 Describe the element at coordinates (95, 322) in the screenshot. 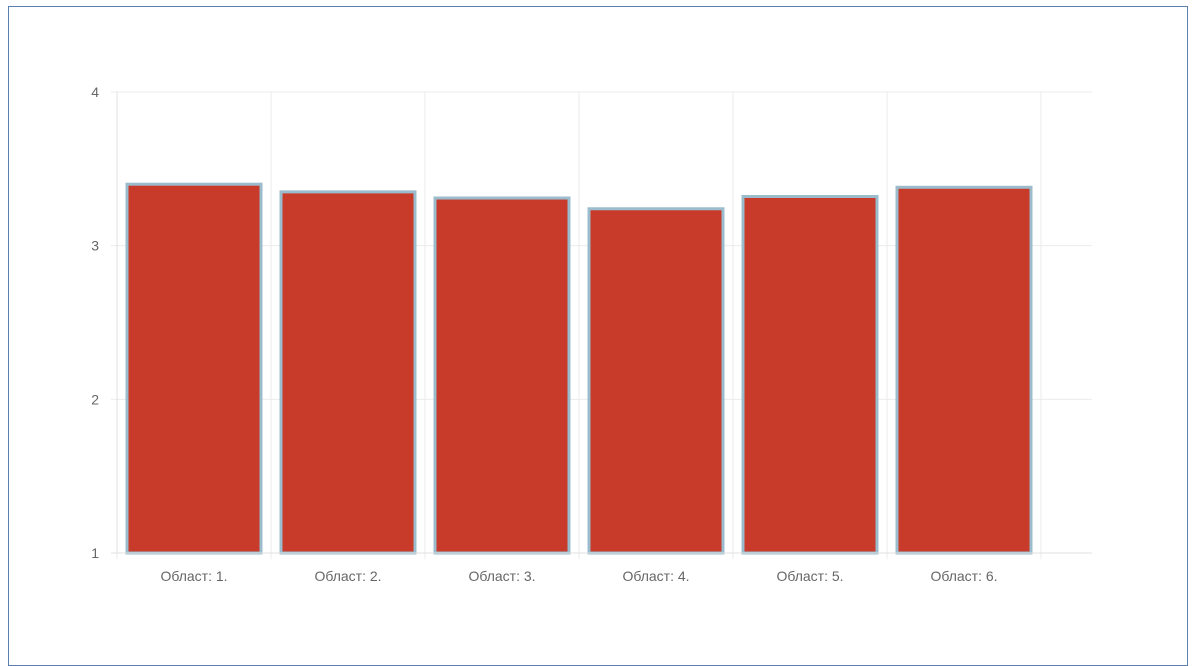

I see `y-tick-labels: 1 2 3 4` at that location.